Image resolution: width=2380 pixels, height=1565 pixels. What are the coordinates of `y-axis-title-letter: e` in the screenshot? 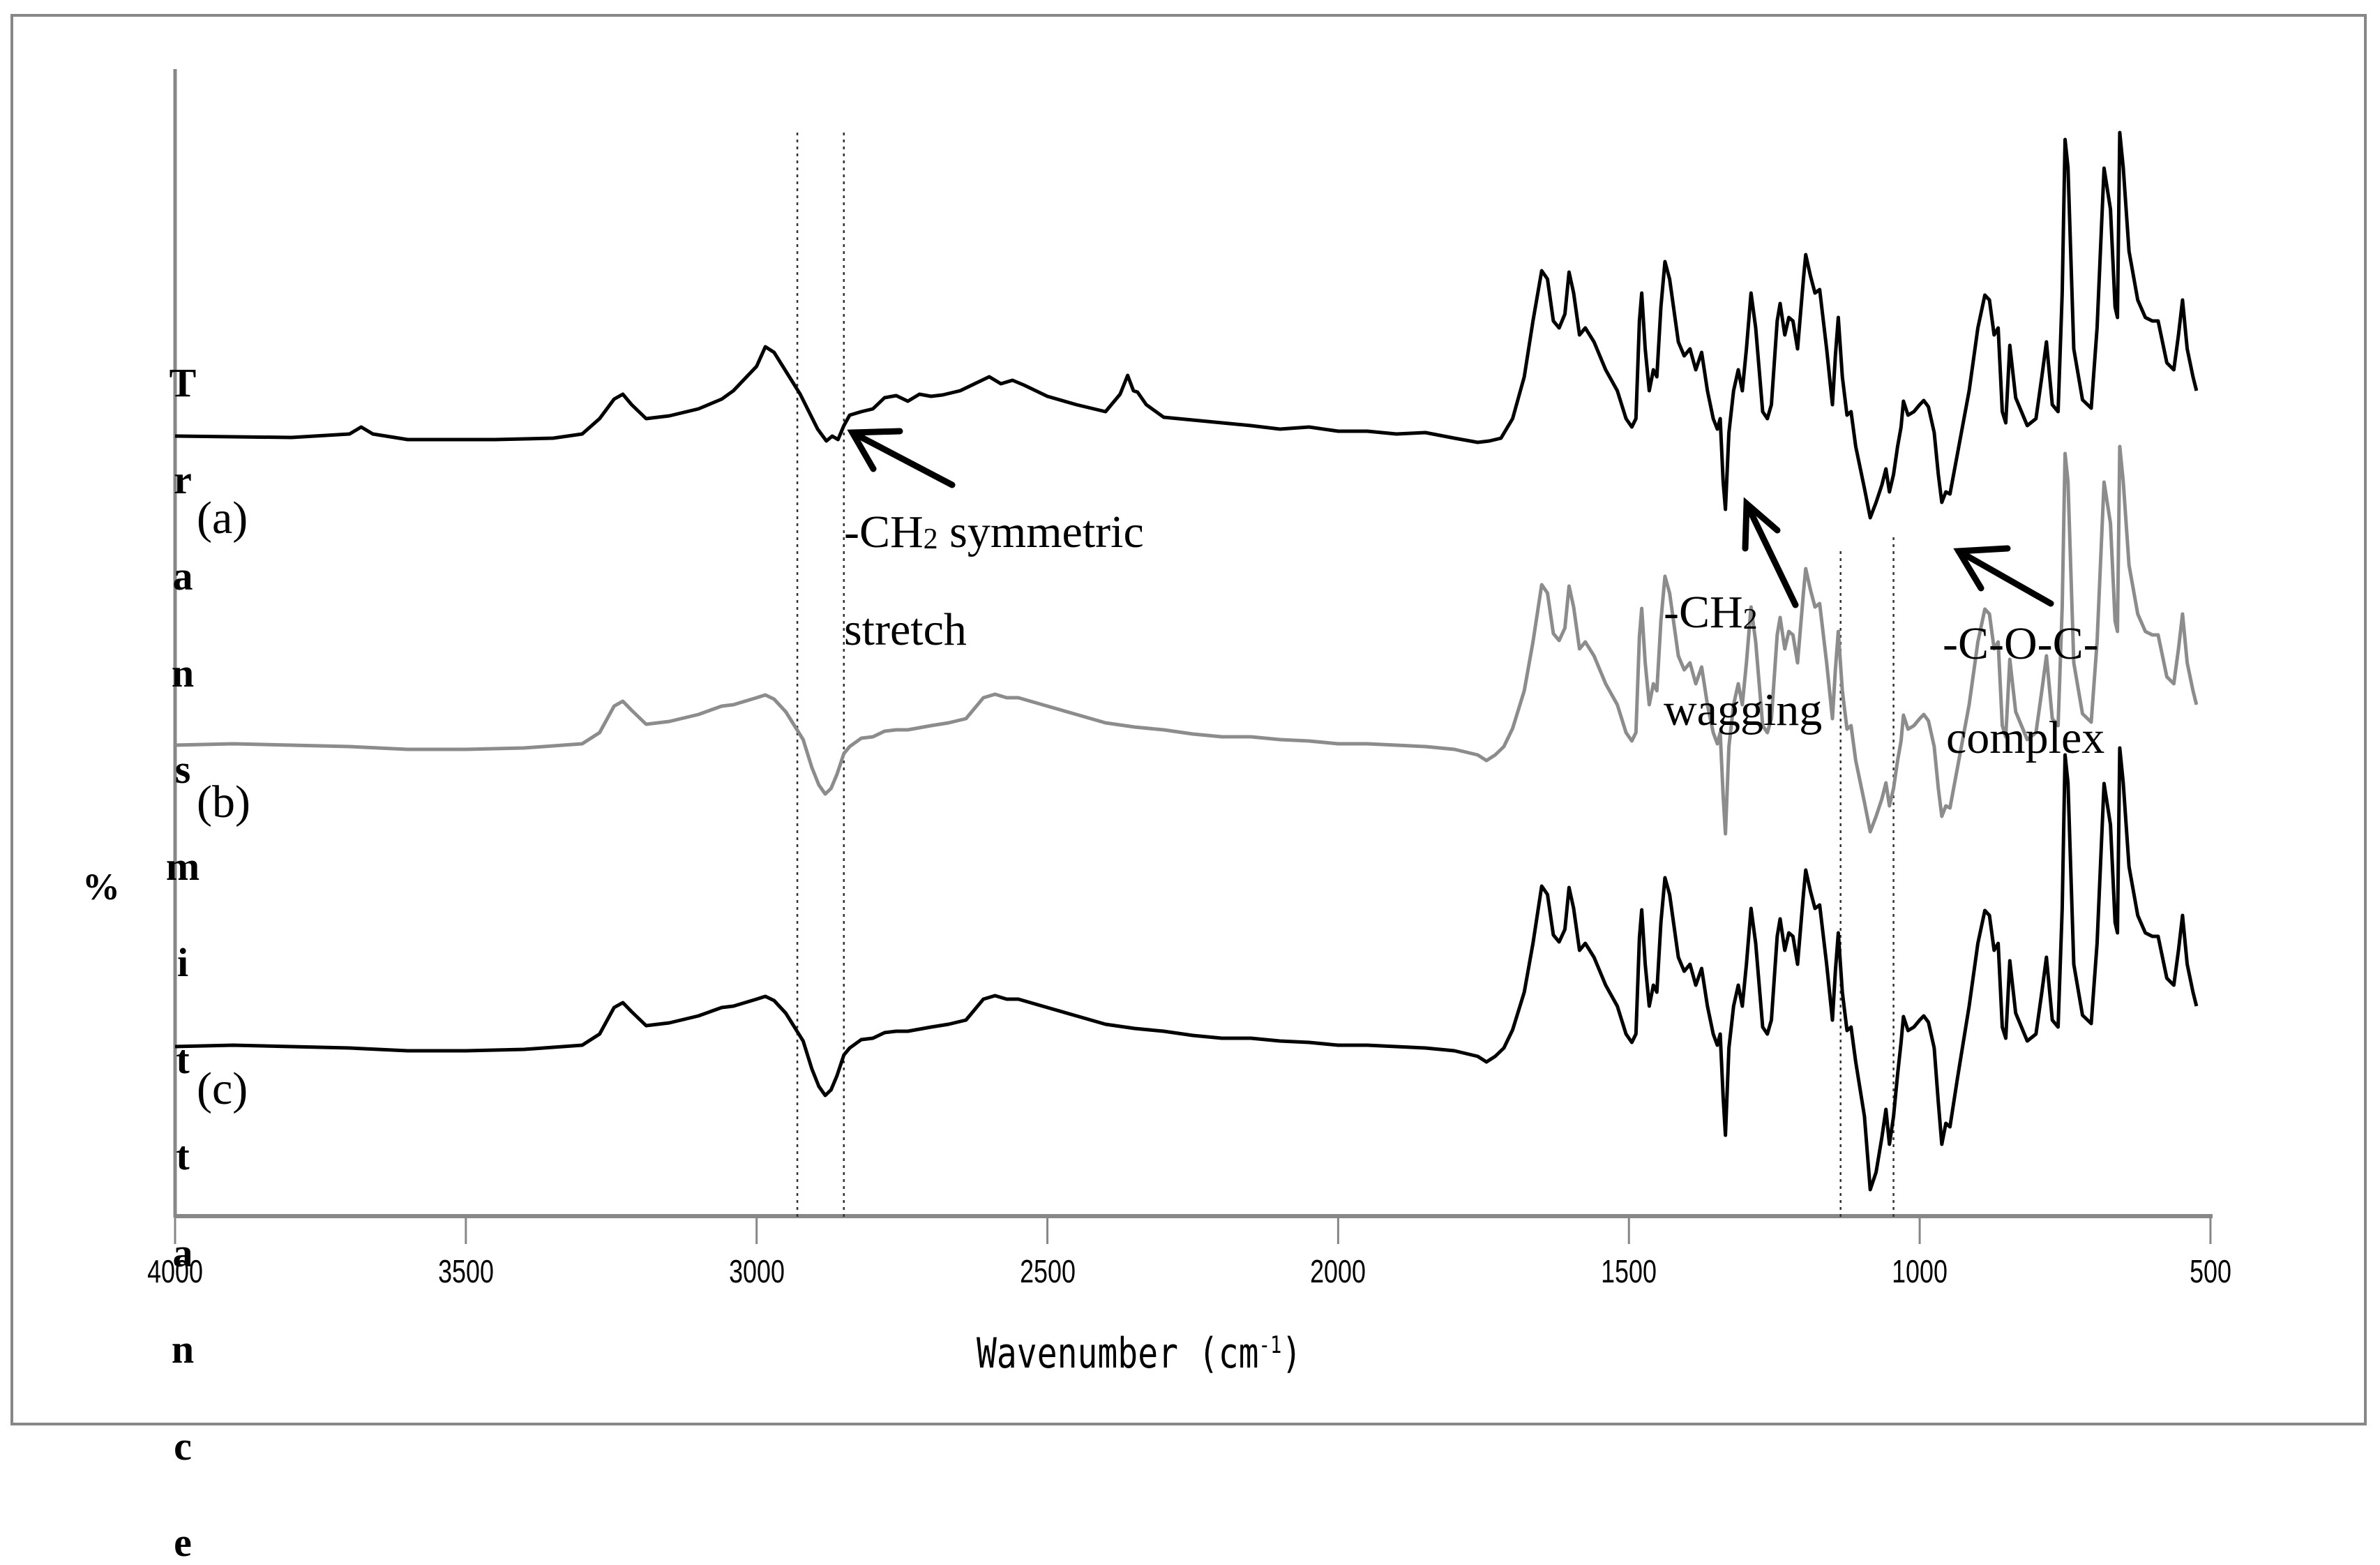 It's located at (183, 1542).